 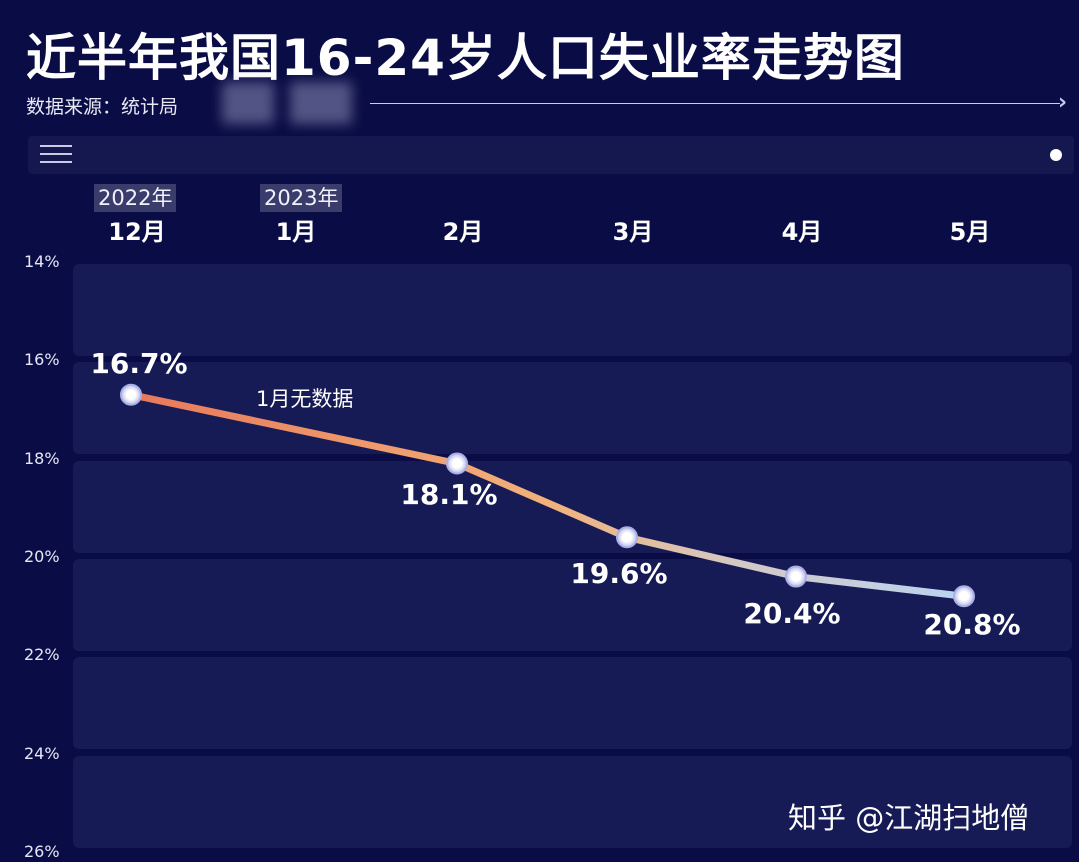 I want to click on chart-title: 近半年我国16-24岁人口失业率走势图, so click(x=465, y=58).